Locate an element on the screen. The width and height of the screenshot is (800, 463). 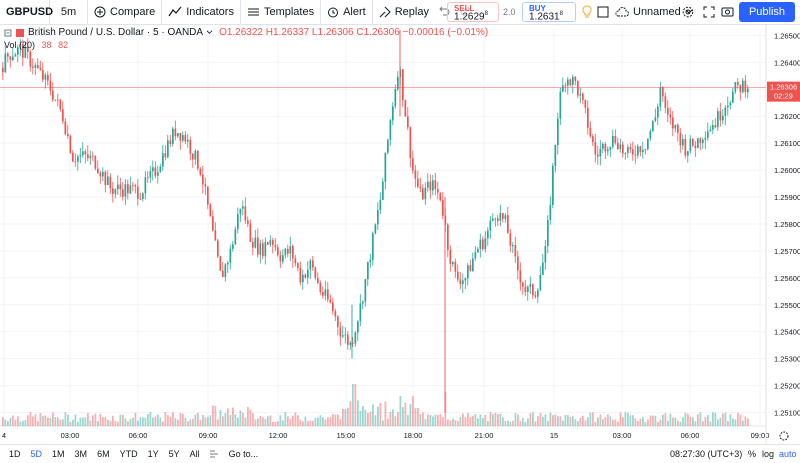
replay-button: Replay is located at coordinates (404, 12).